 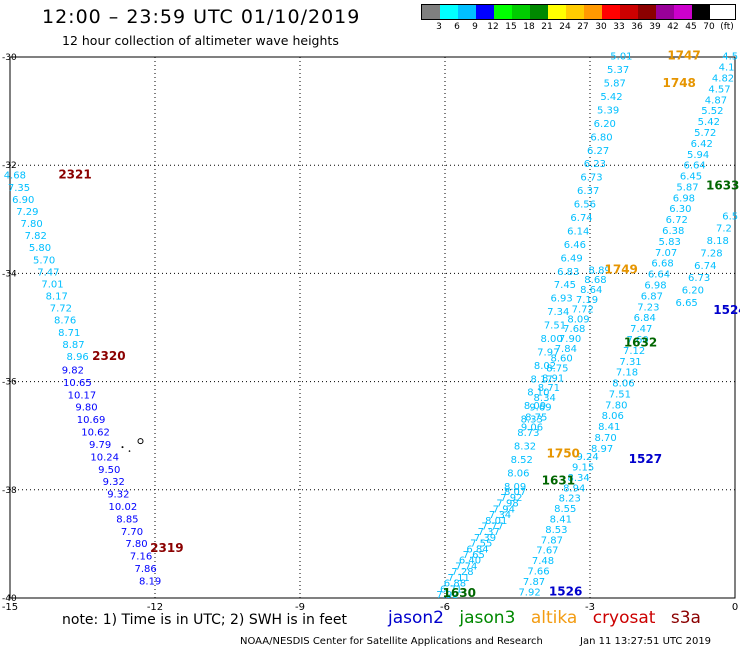 I want to click on sat-jason3: jason3, so click(x=487, y=618).